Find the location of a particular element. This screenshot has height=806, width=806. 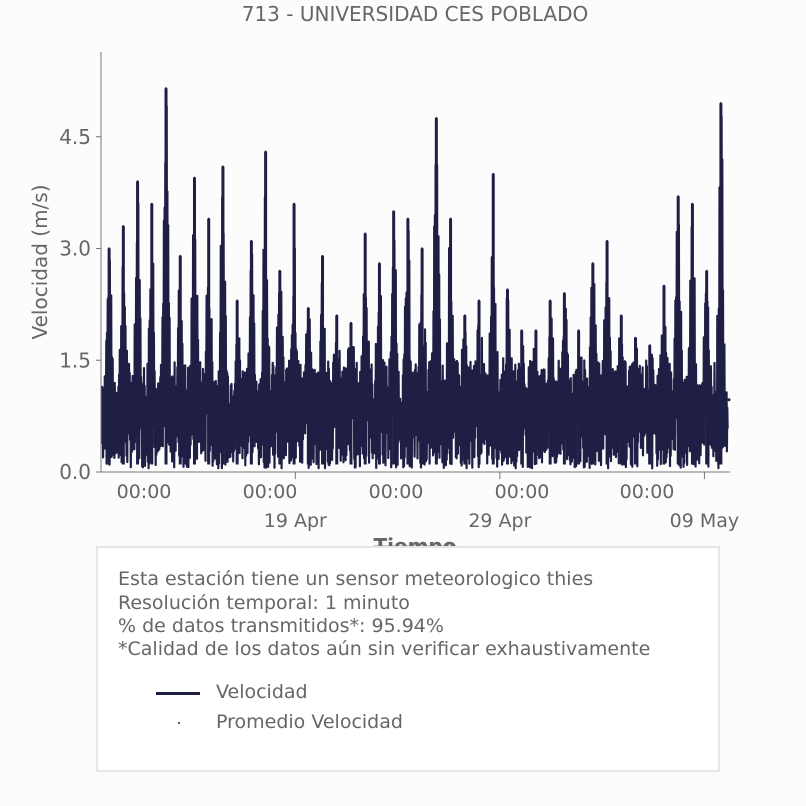

x-major-tick-label: 29 Apr is located at coordinates (499, 521).